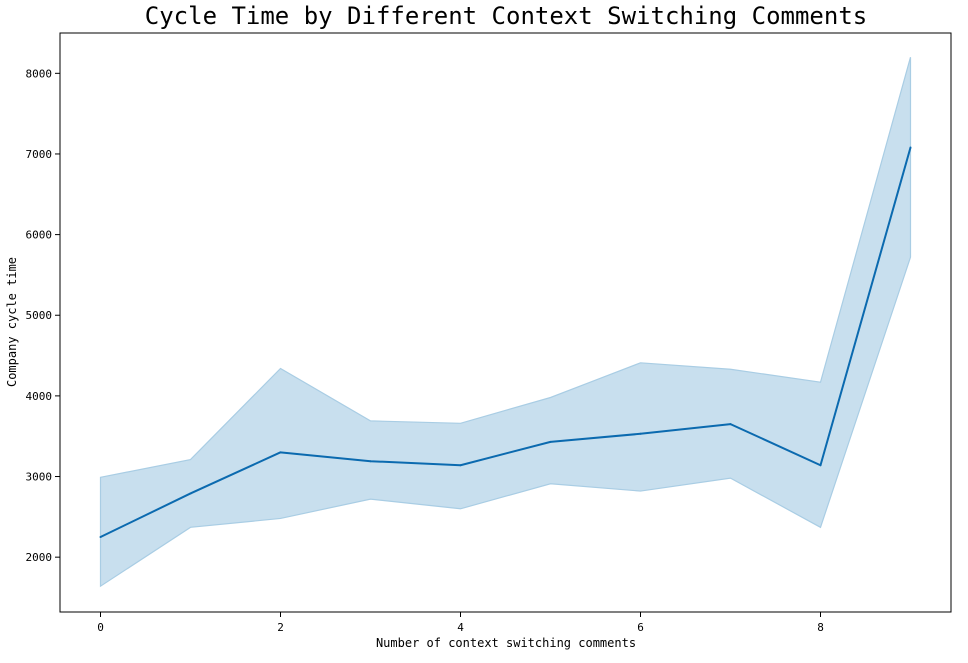 The width and height of the screenshot is (968, 663). I want to click on x-tick-label: 2, so click(280, 627).